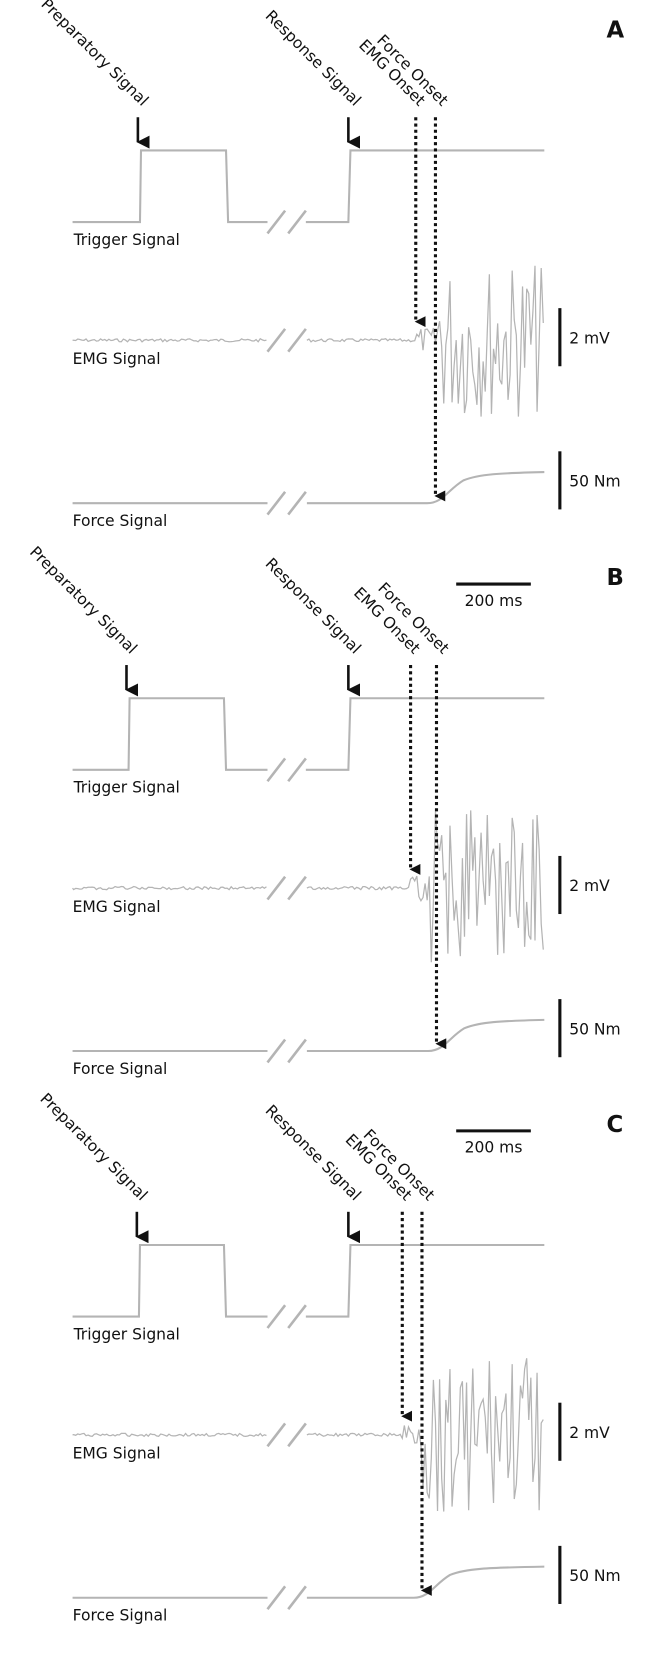  Describe the element at coordinates (615, 1125) in the screenshot. I see `panel-label: C` at that location.